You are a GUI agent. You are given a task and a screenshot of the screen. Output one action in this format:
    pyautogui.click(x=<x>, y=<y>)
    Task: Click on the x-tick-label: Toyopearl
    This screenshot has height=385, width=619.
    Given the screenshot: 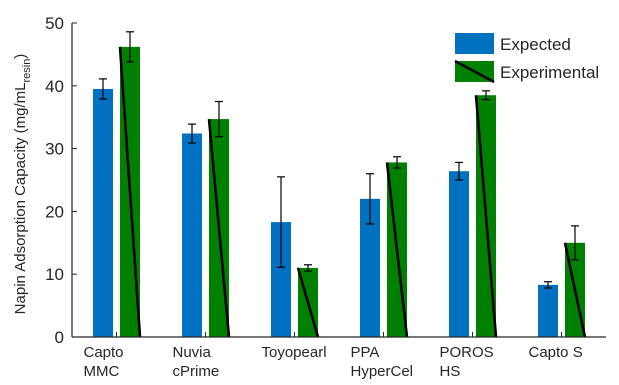 What is the action you would take?
    pyautogui.click(x=294, y=352)
    